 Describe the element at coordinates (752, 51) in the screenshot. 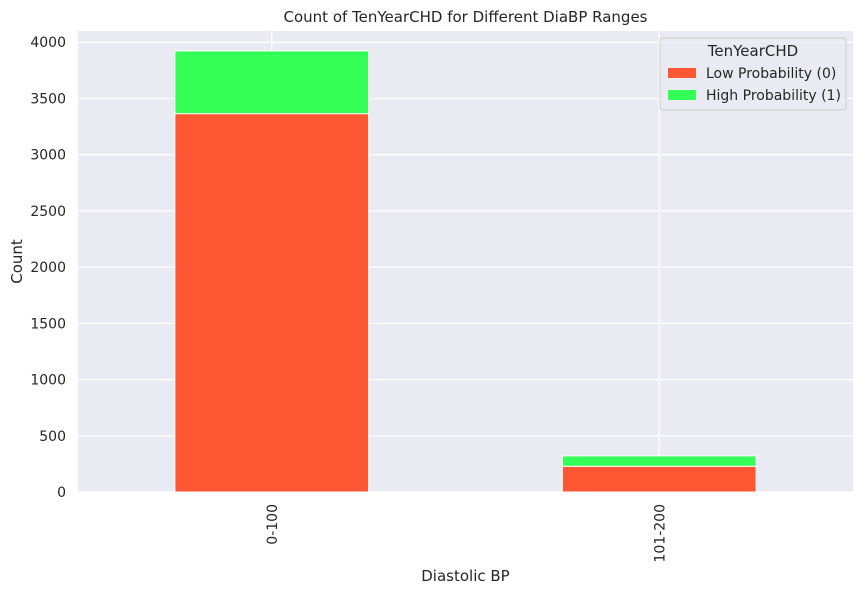

I see `legend-title: TenYearCHD` at that location.